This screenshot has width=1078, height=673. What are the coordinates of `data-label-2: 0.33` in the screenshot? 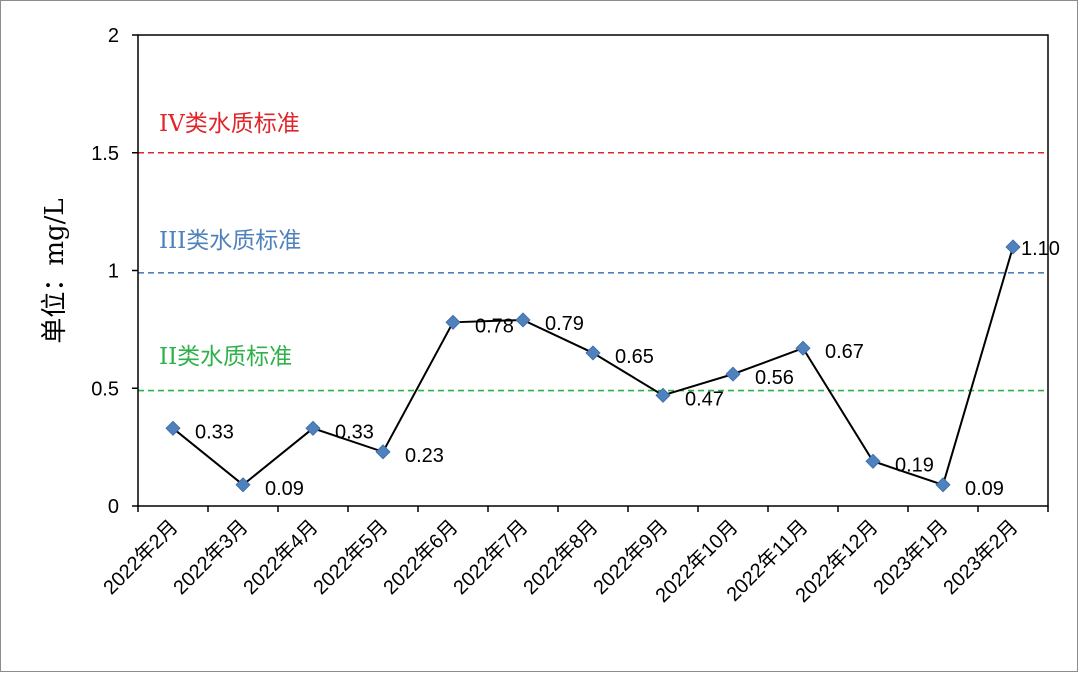 It's located at (354, 432).